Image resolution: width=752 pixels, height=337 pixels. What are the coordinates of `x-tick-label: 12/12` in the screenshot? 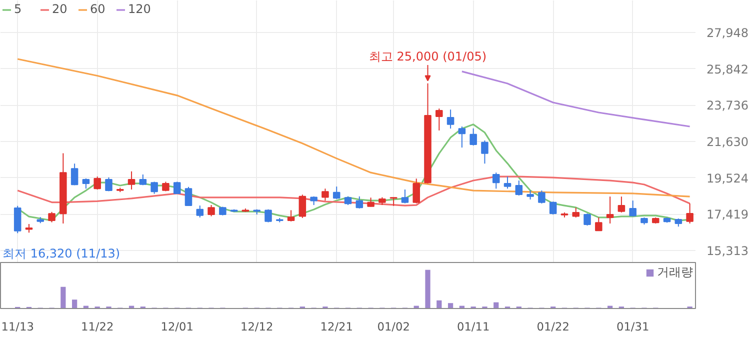 It's located at (257, 327).